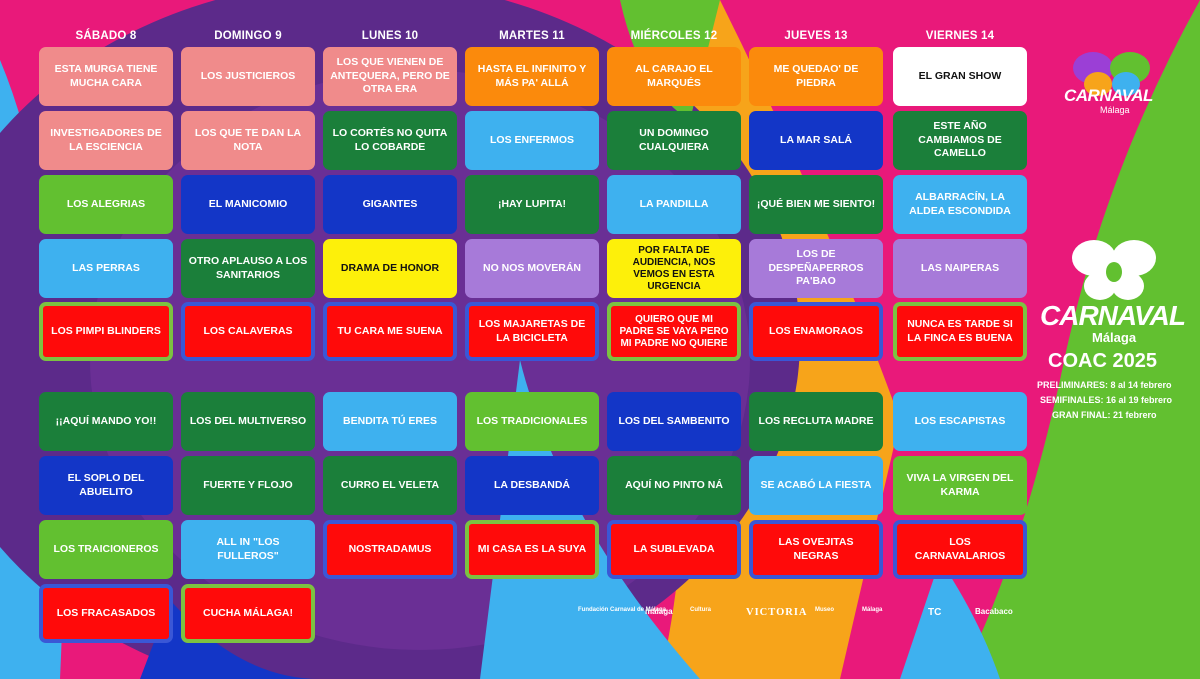  Describe the element at coordinates (960, 140) in the screenshot. I see `agrupacion-cell: ESTE AÑO CAMBIAMOS DE CAMELLO` at that location.